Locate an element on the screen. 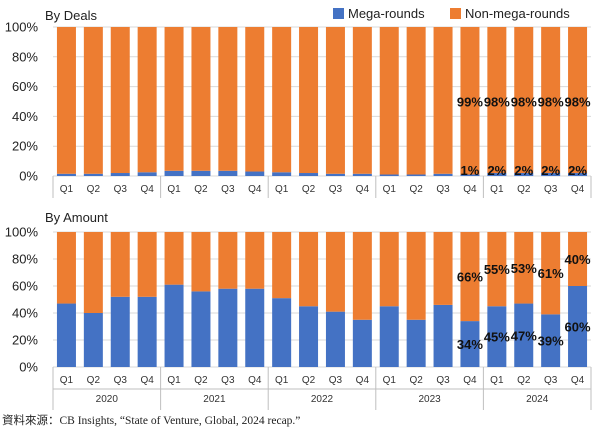 This screenshot has height=437, width=600. data-label-non-mega: 66% is located at coordinates (470, 277).